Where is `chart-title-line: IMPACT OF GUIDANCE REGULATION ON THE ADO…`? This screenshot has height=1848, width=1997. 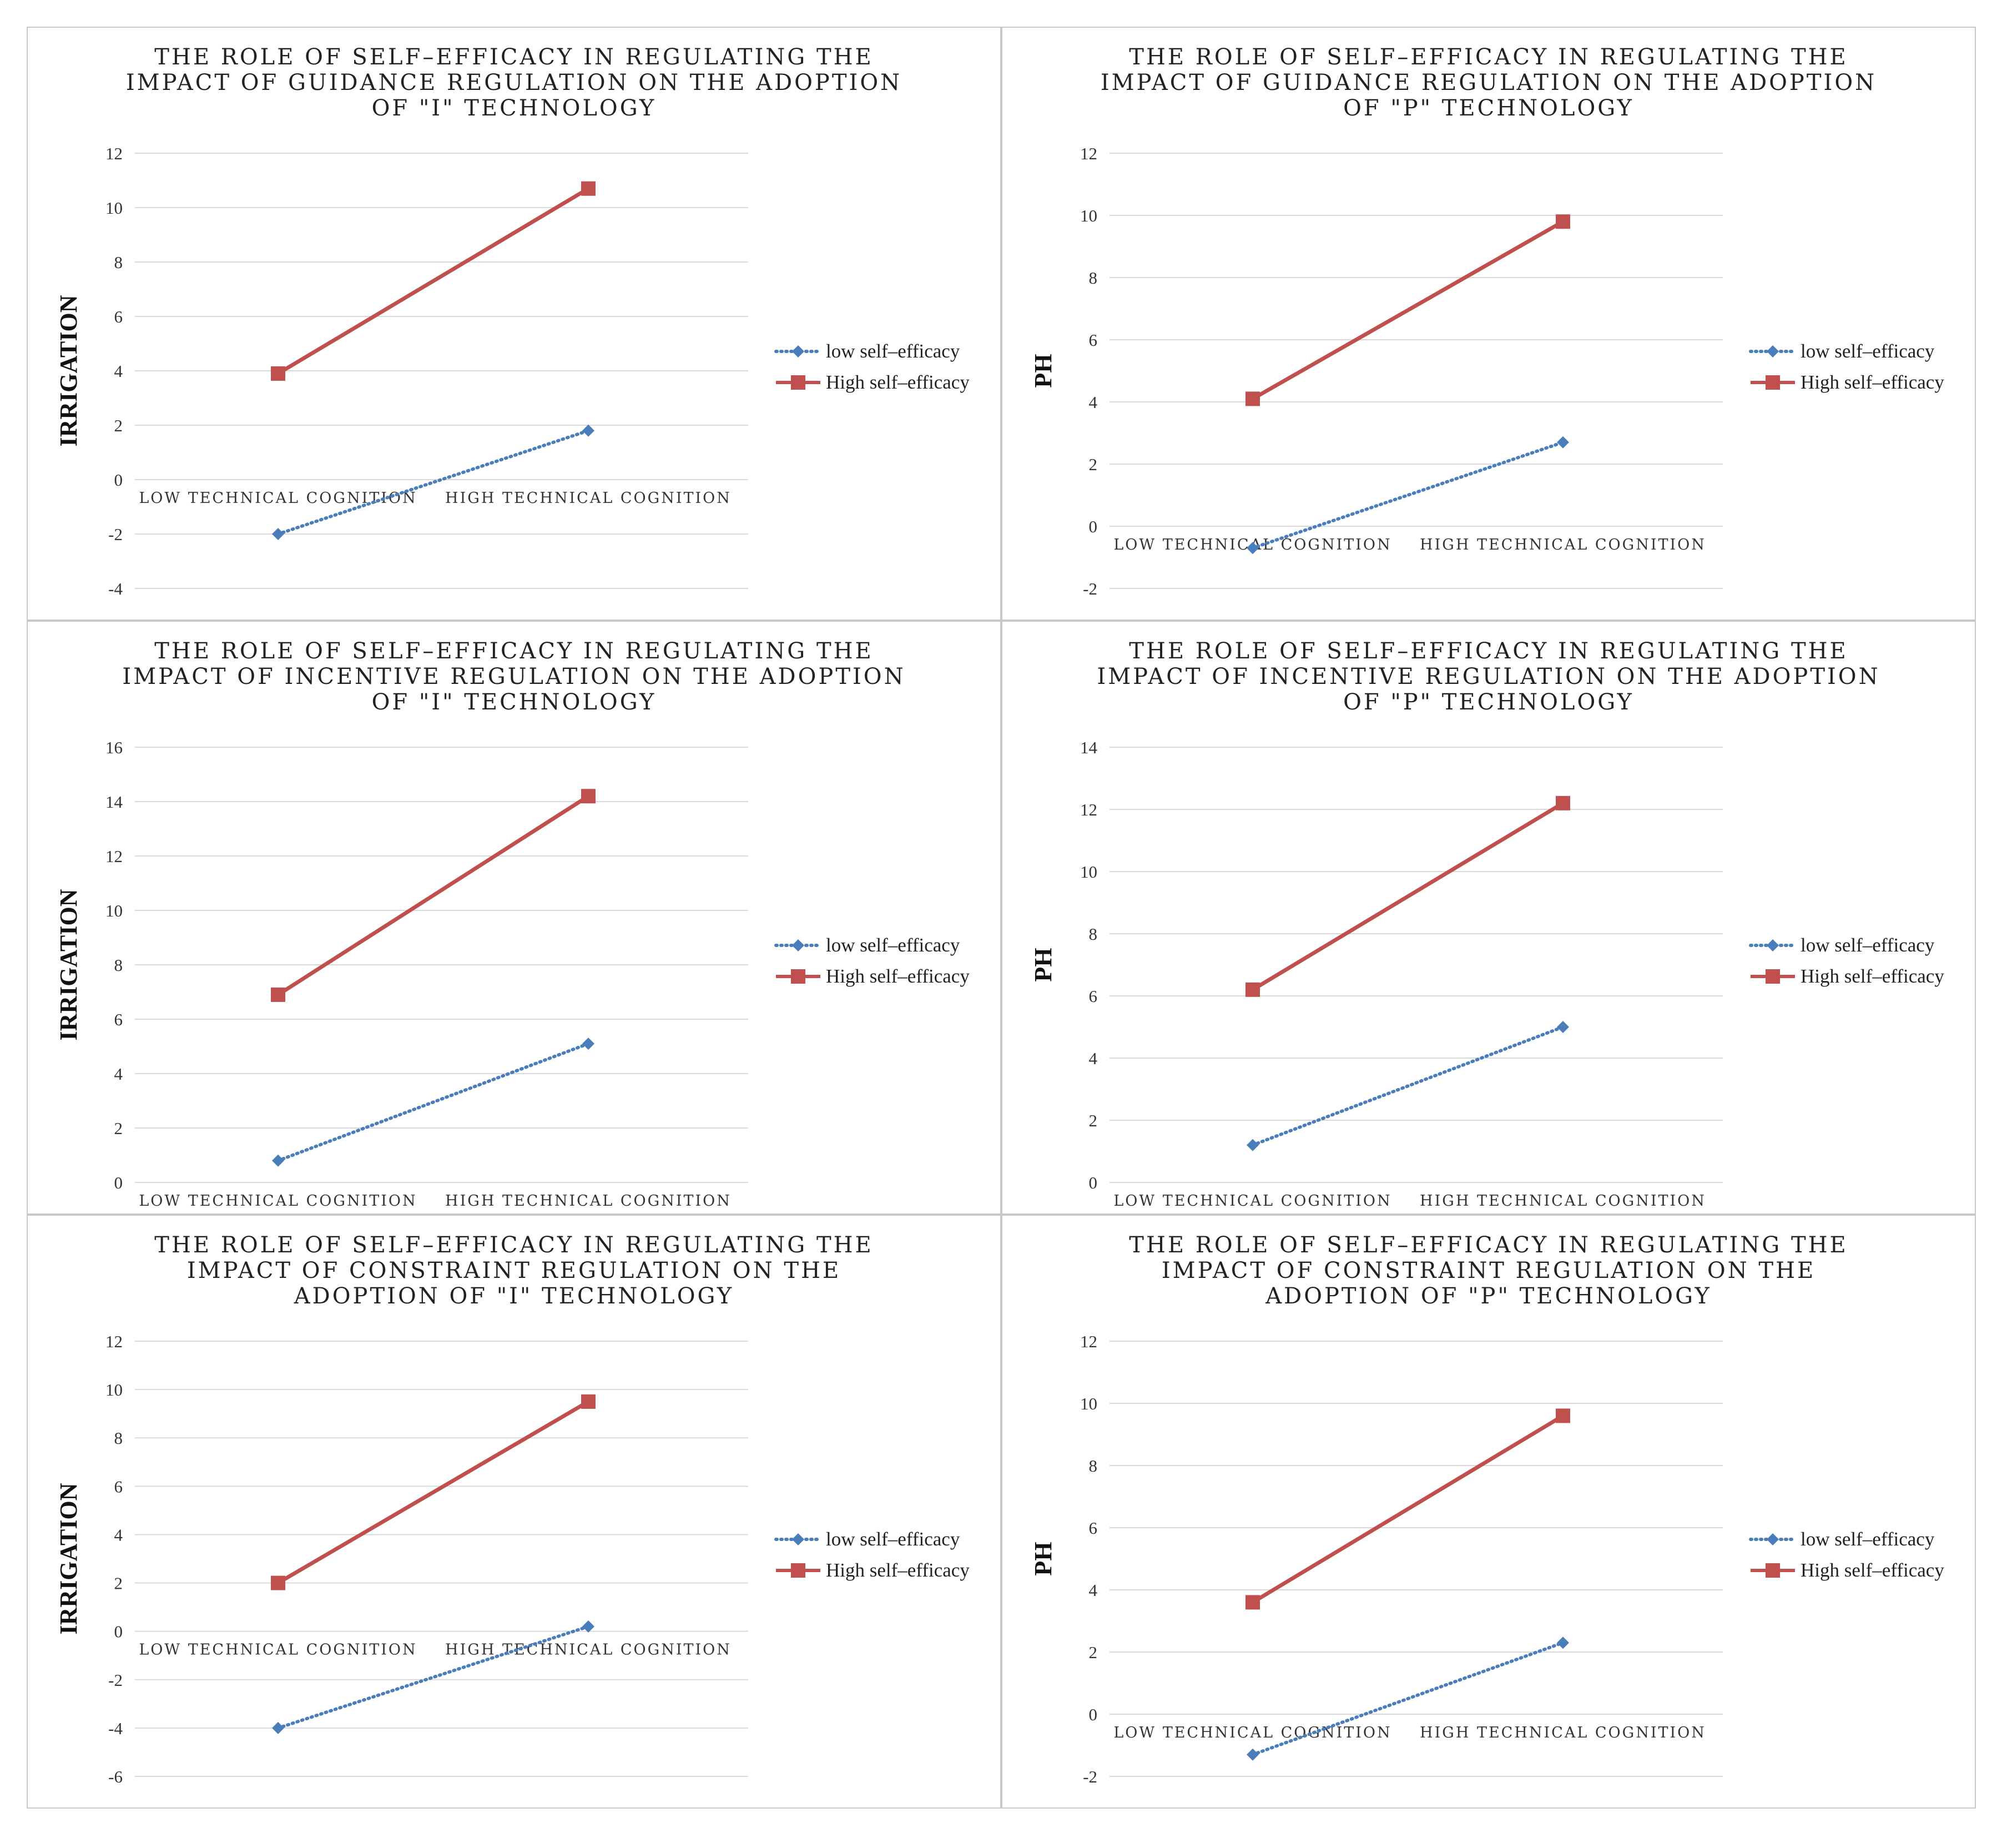
chart-title-line: IMPACT OF GUIDANCE REGULATION ON THE ADO… is located at coordinates (1489, 82).